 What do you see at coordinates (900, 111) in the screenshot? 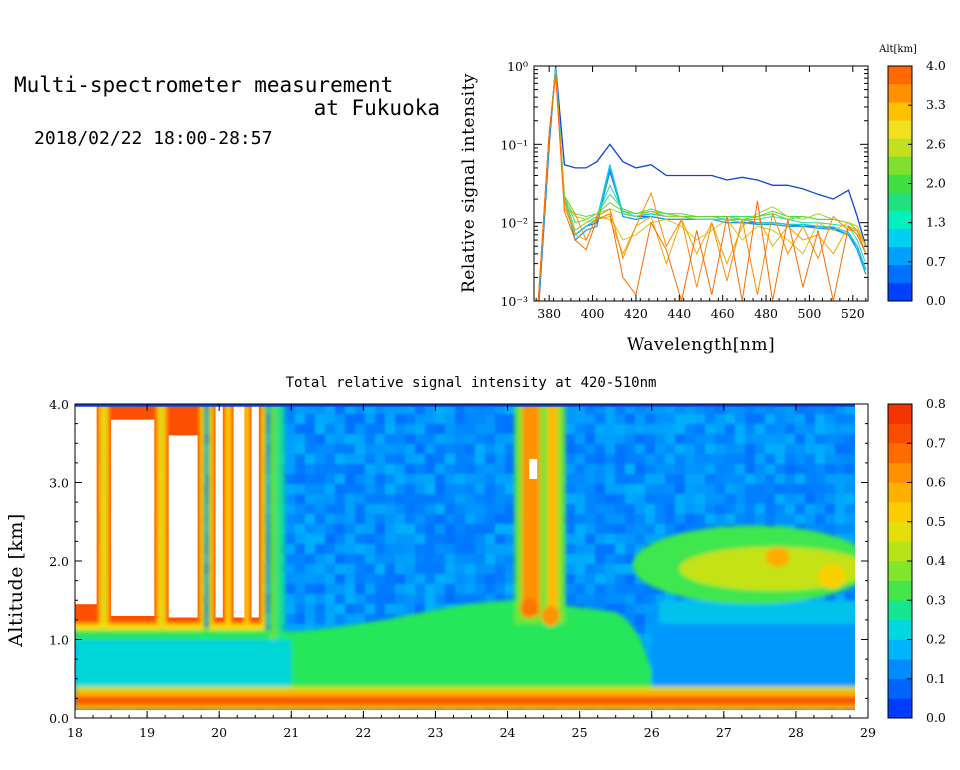
I see `altitude-colorbar-swatch` at bounding box center [900, 111].